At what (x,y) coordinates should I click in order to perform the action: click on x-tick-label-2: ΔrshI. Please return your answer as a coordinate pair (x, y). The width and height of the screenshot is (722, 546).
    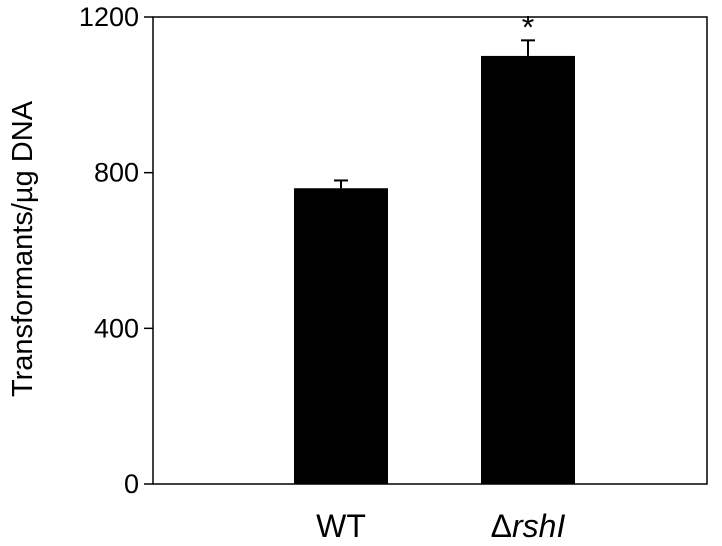
    Looking at the image, I should click on (528, 526).